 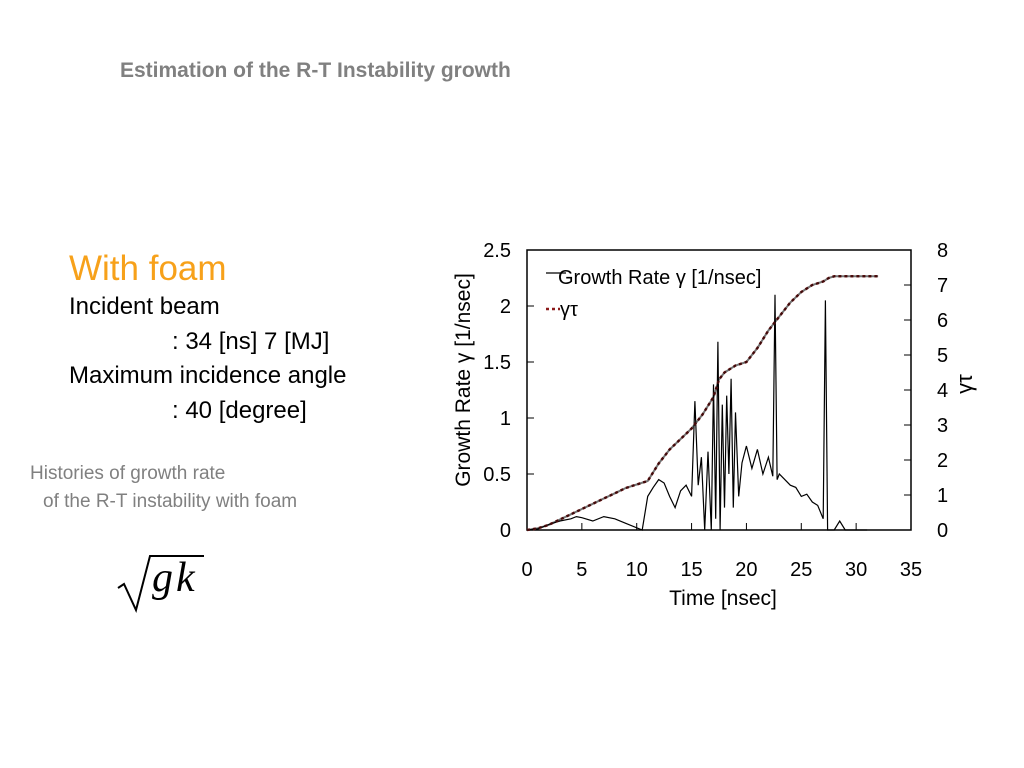 What do you see at coordinates (942, 391) in the screenshot?
I see `y2-tick-label: 4` at bounding box center [942, 391].